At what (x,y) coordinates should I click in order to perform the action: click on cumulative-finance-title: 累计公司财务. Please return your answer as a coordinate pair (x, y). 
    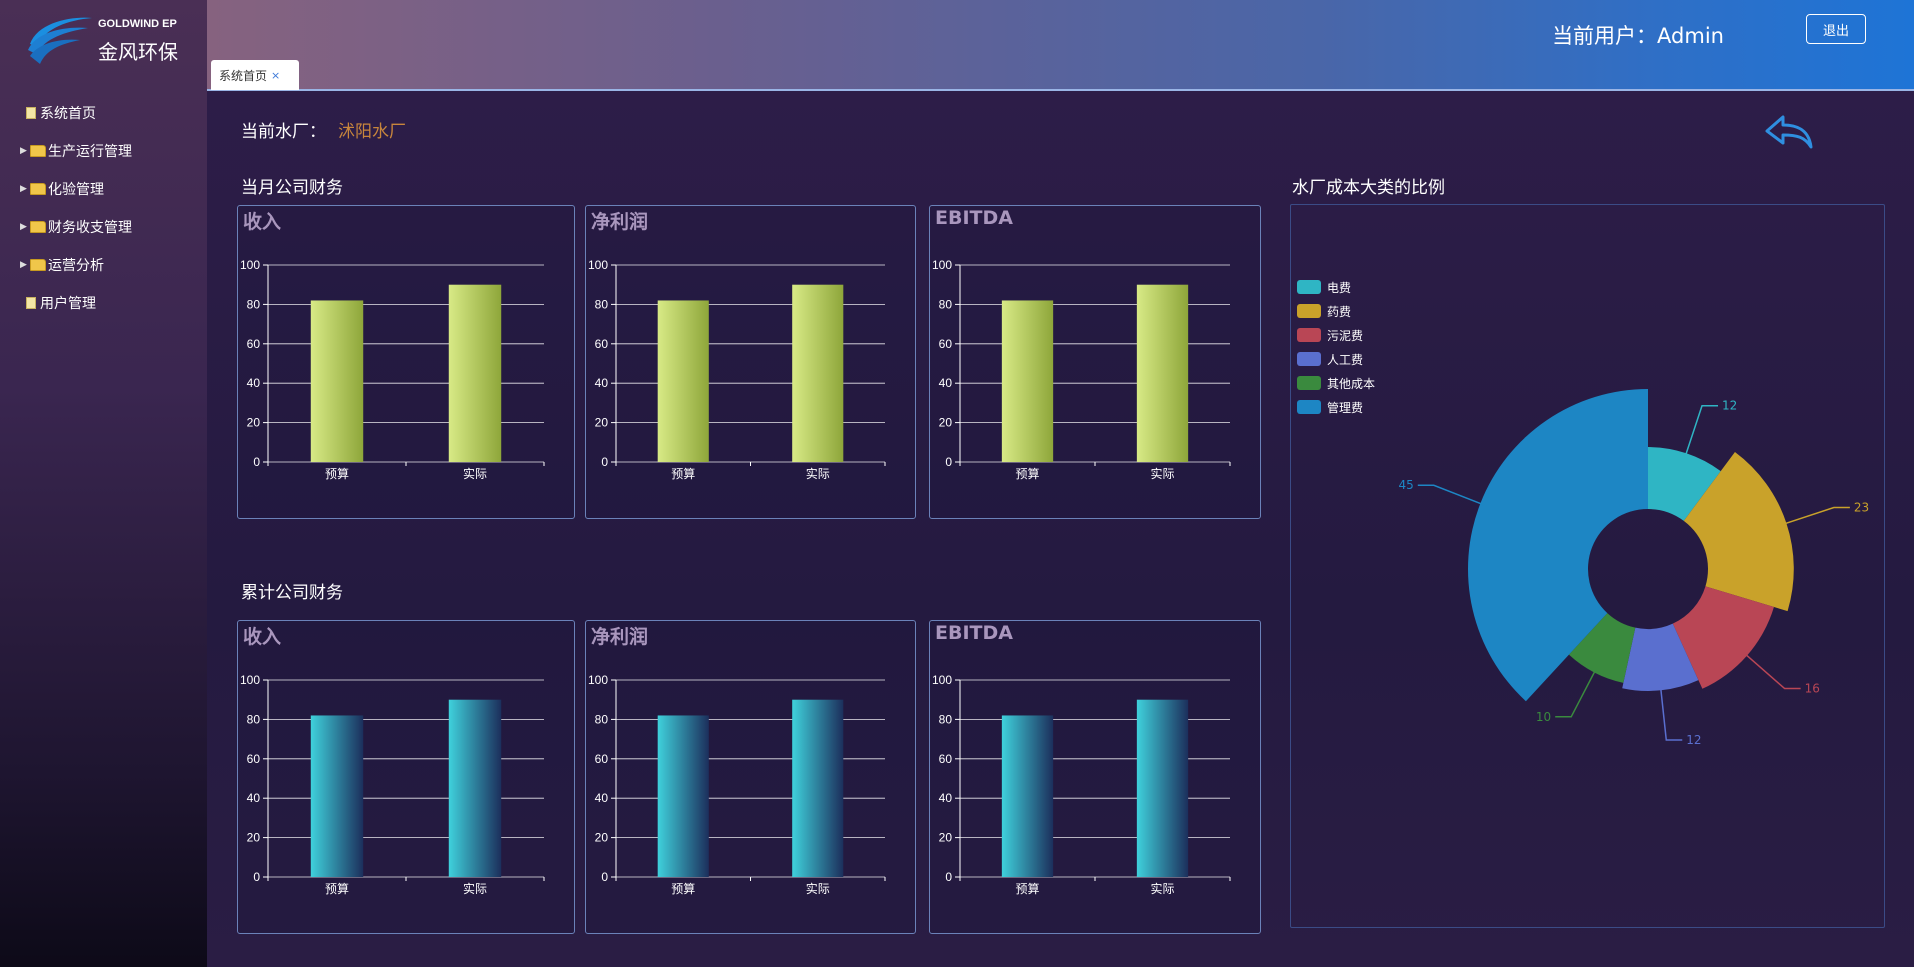
    Looking at the image, I should click on (292, 593).